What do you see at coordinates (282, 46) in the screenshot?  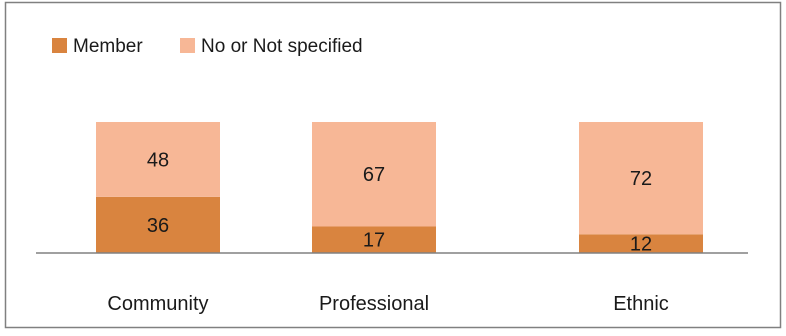 I see `legend-label-no-or-not-specified: No or Not specified` at bounding box center [282, 46].